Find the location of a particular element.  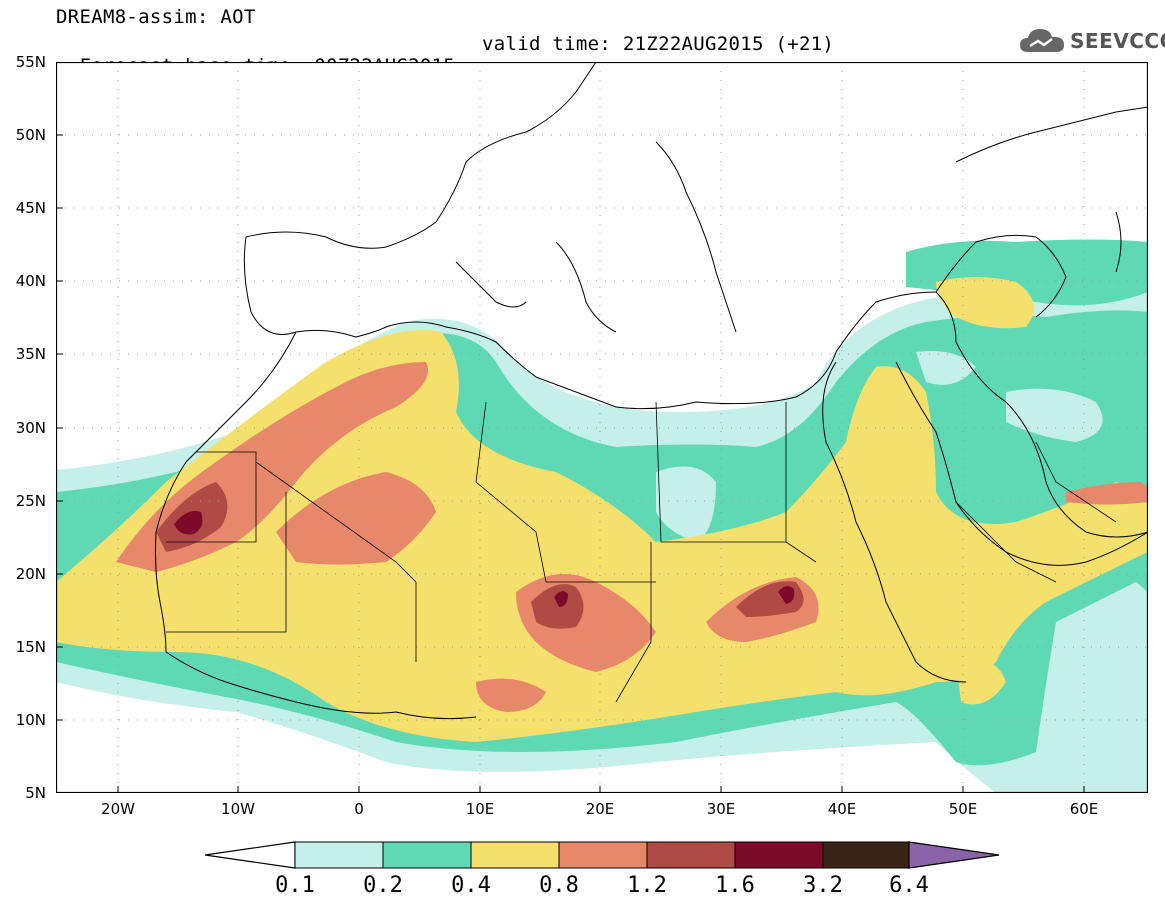

colorbar-label: 0.1 is located at coordinates (295, 885).